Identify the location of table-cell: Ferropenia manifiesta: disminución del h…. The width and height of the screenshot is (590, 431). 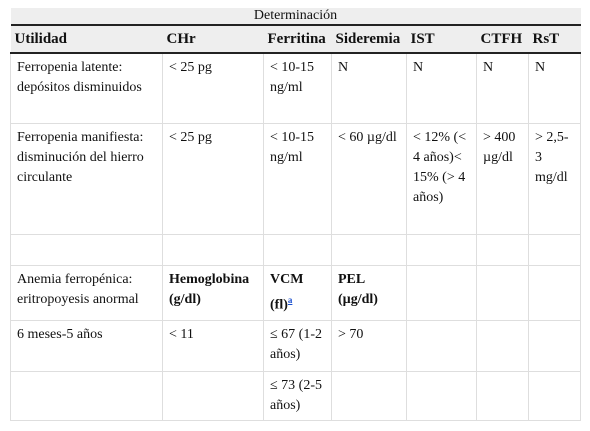
(86, 178).